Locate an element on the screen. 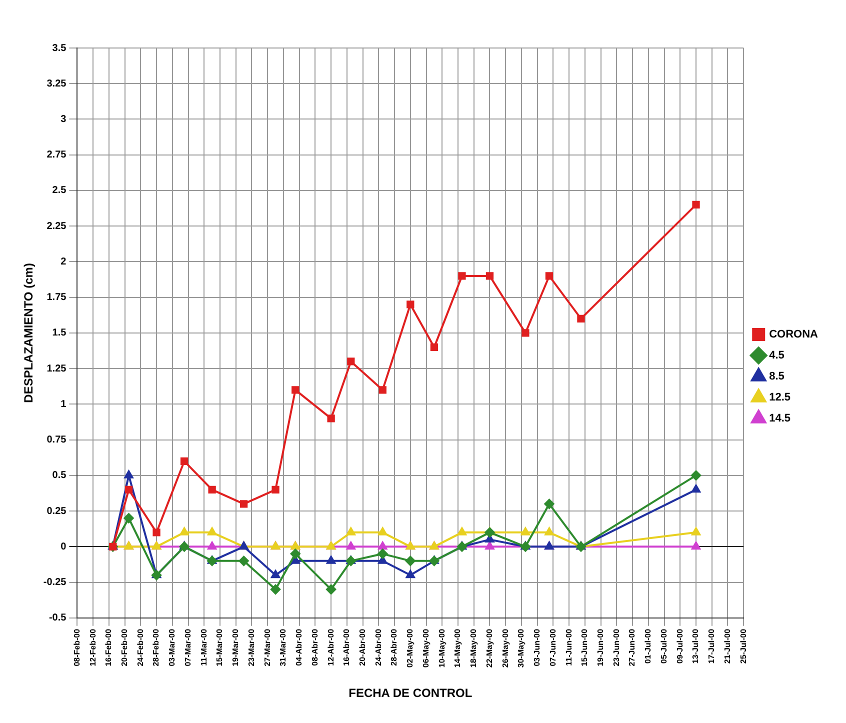 The height and width of the screenshot is (723, 846). y-tick-label: 2.75 is located at coordinates (56, 155).